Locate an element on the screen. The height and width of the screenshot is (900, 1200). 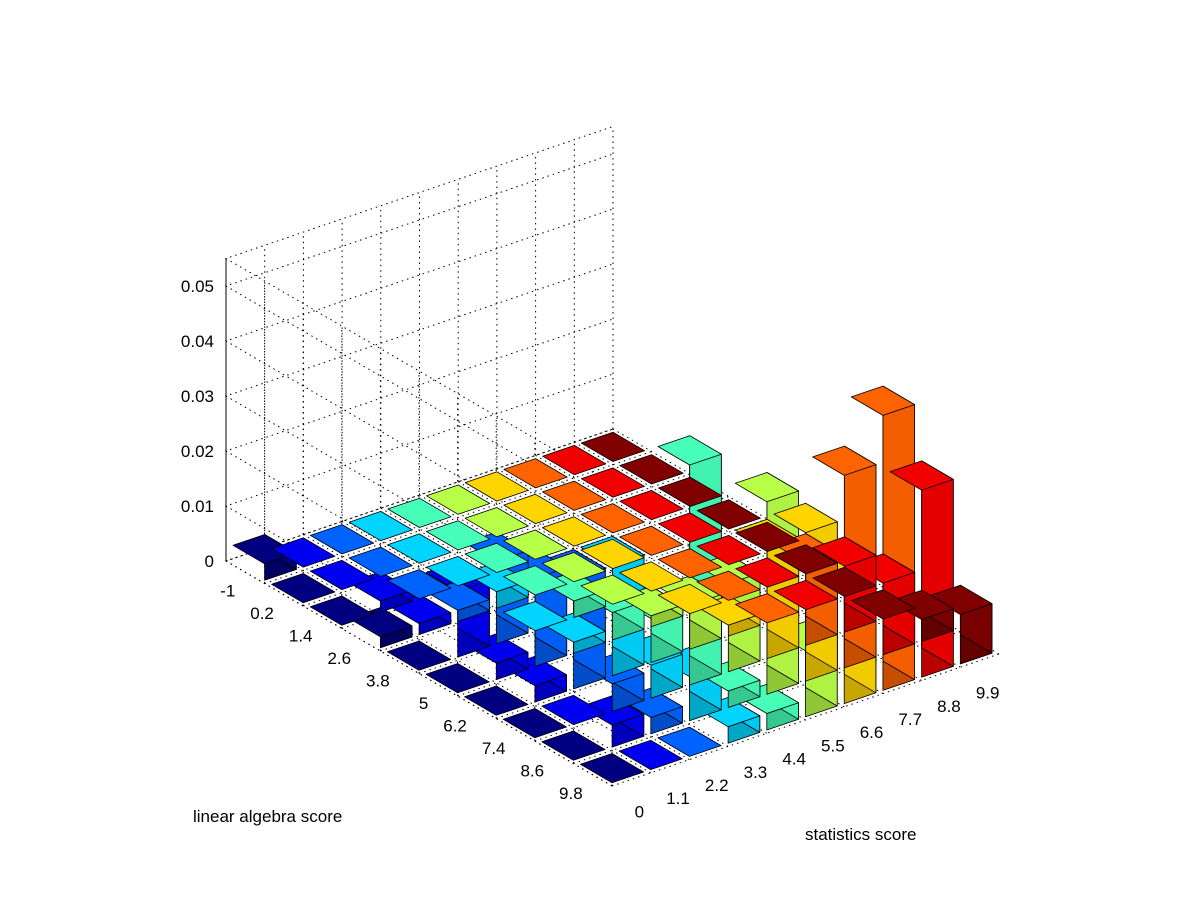
y-tick-label: 3.8 is located at coordinates (378, 680).